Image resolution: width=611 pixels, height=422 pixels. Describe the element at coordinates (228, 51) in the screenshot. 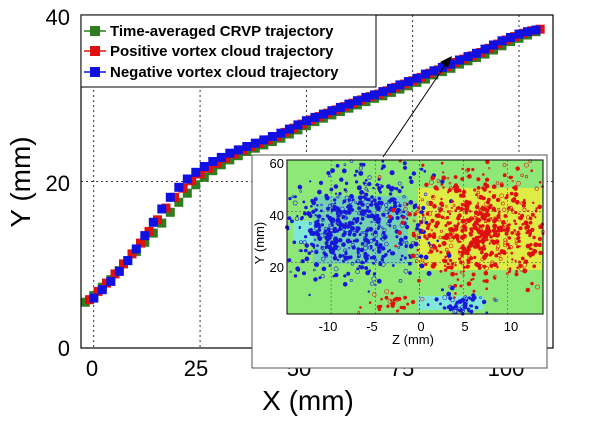

I see `legend-box` at that location.